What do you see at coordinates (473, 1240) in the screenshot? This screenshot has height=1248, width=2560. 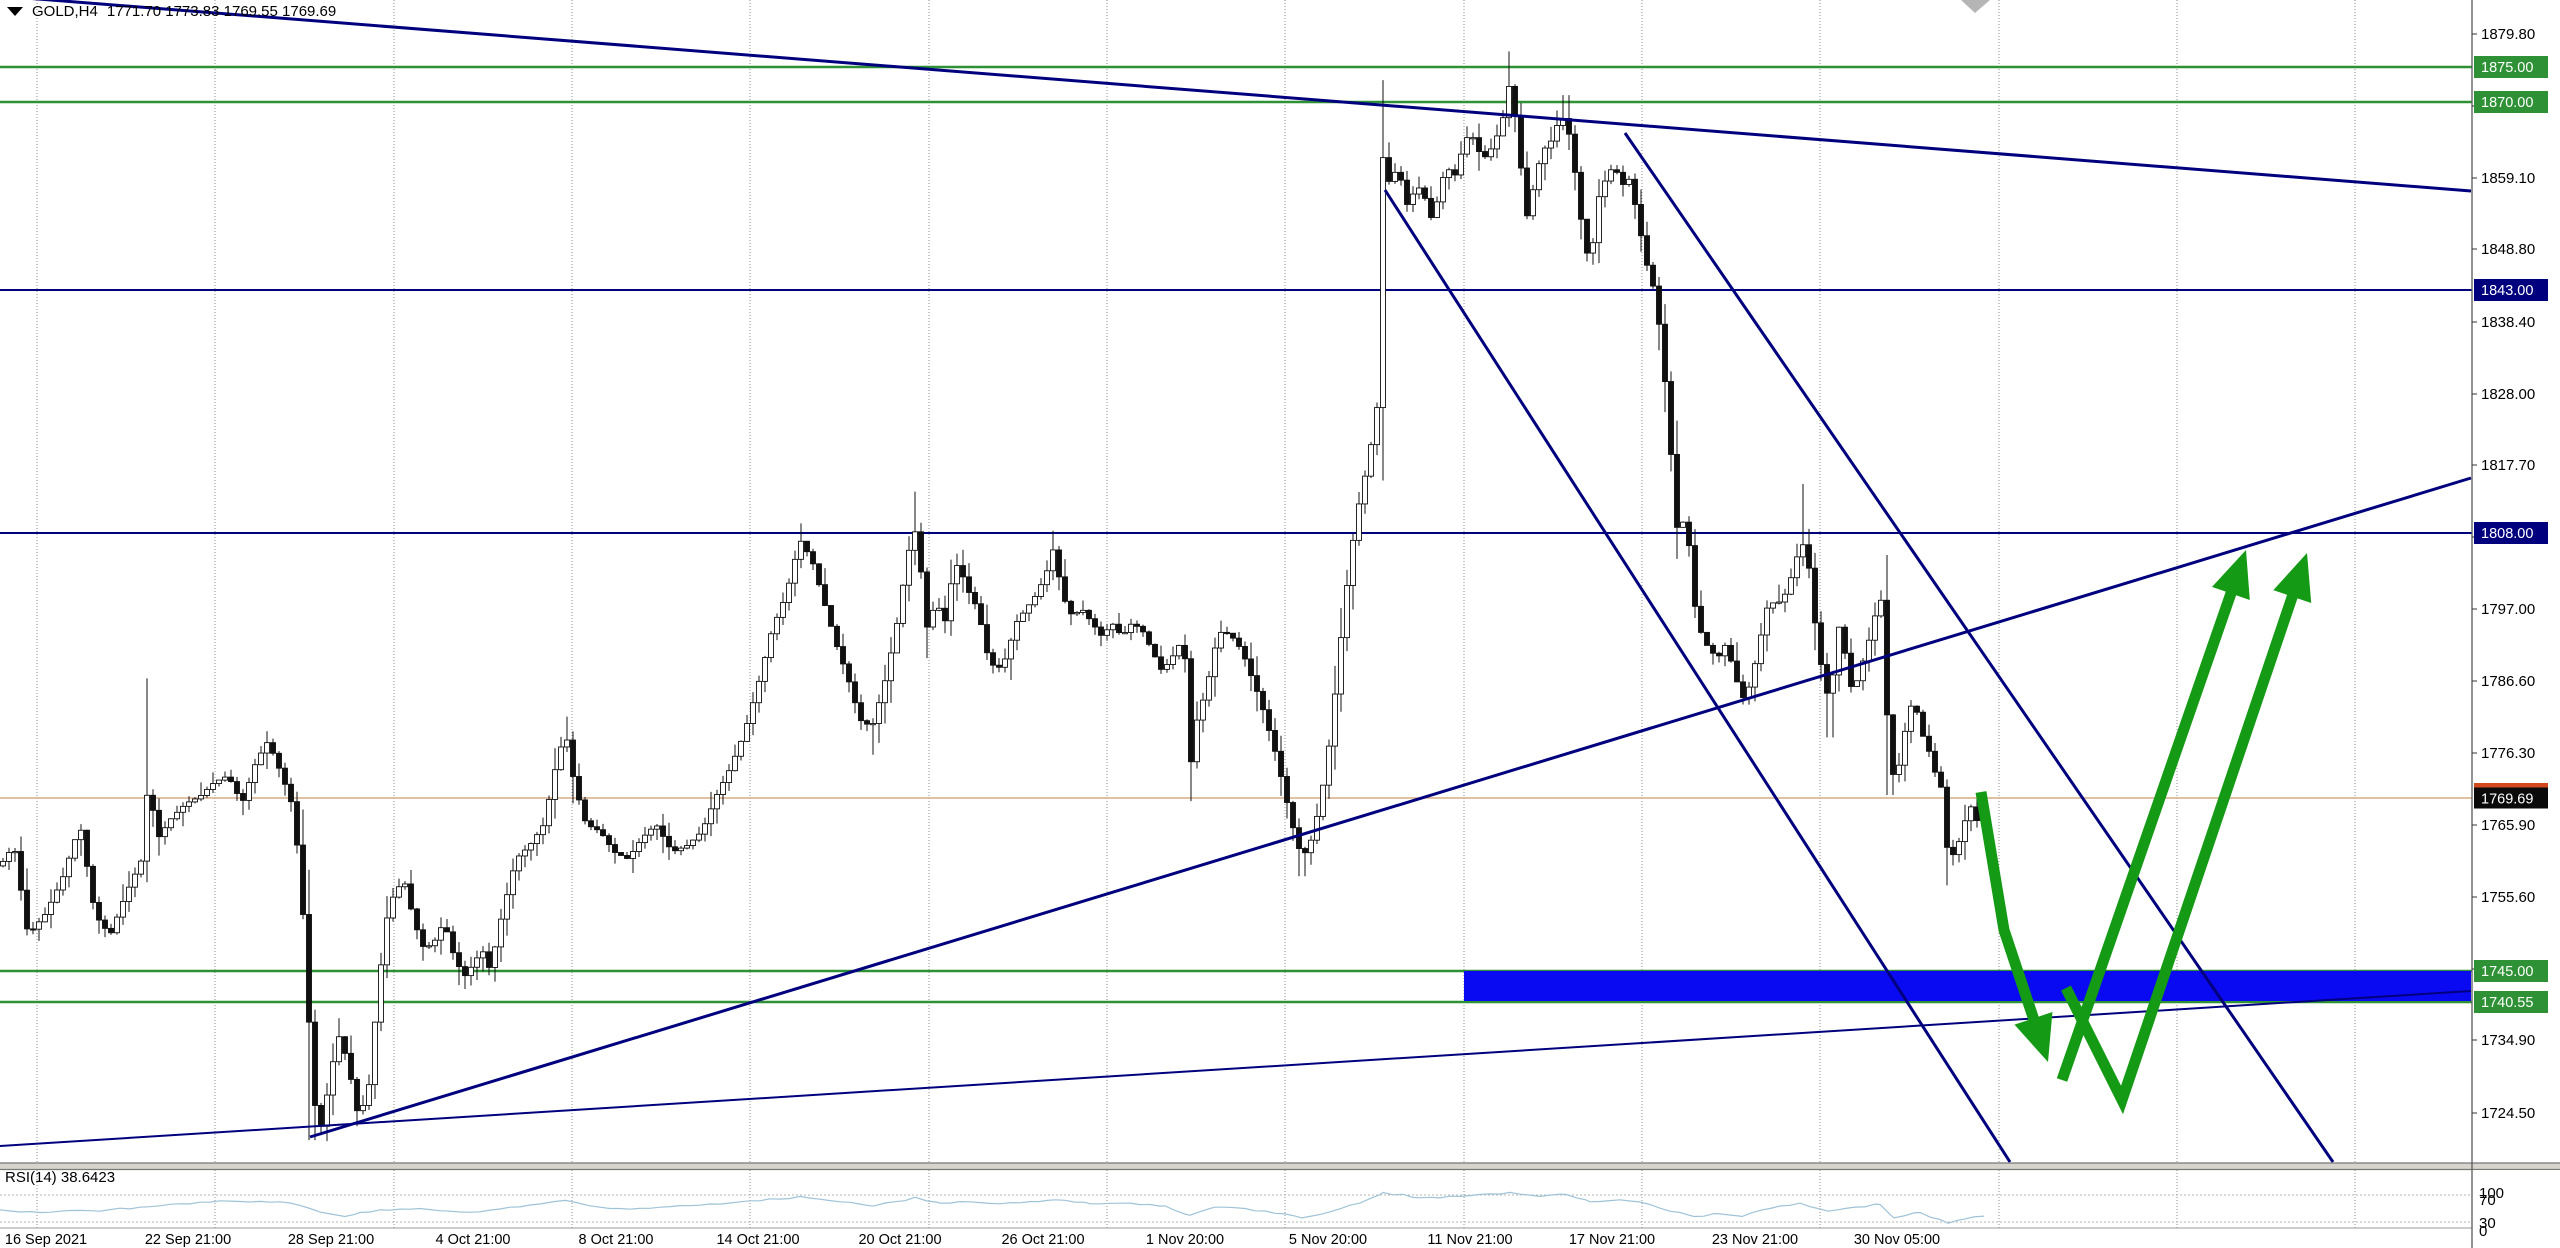 I see `time-label: 4 Oct 21:00` at bounding box center [473, 1240].